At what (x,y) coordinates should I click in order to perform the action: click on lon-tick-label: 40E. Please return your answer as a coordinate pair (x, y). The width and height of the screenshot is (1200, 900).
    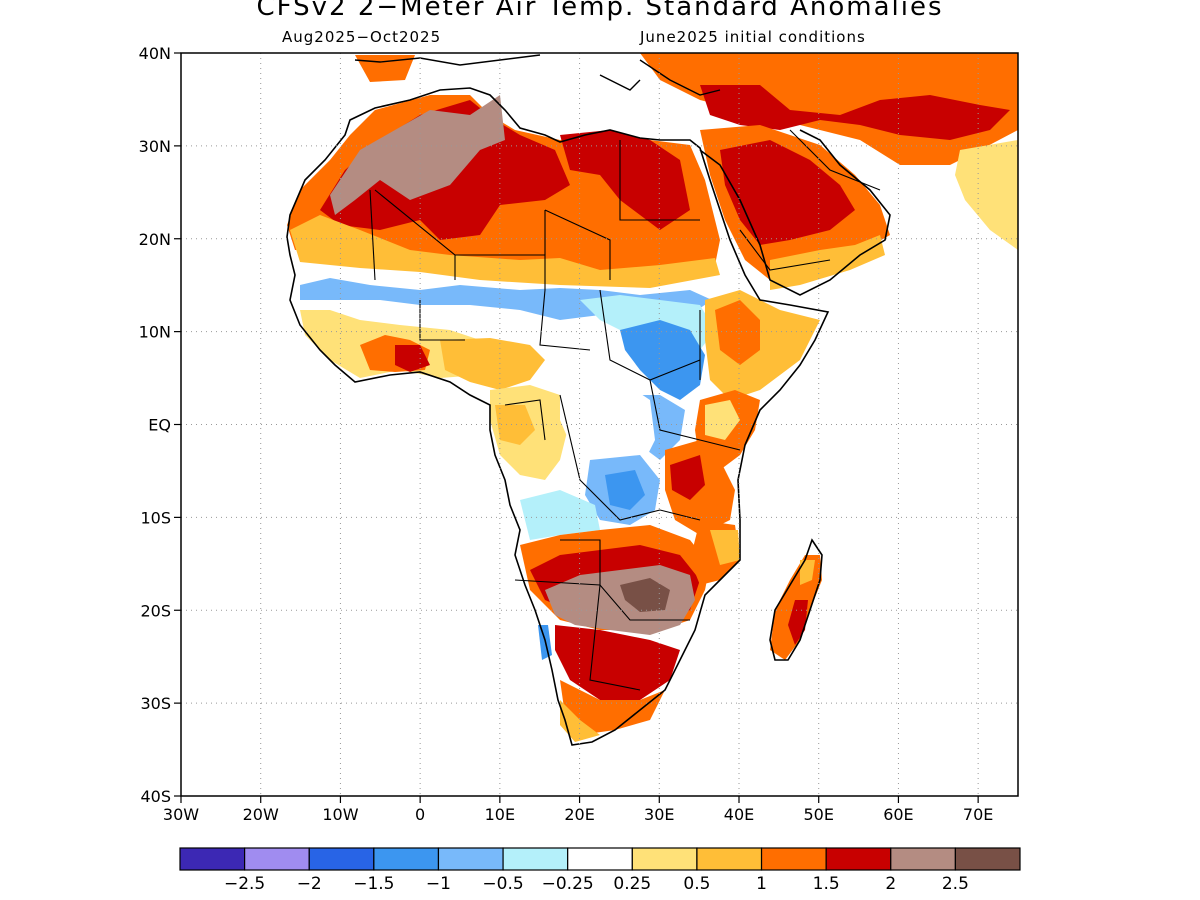
    Looking at the image, I should click on (739, 814).